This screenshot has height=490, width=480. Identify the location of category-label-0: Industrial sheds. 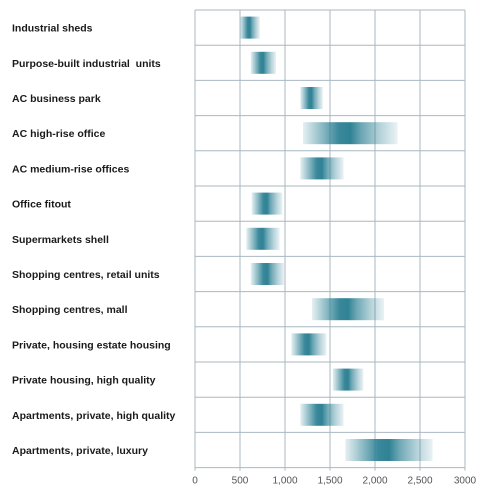
(52, 29).